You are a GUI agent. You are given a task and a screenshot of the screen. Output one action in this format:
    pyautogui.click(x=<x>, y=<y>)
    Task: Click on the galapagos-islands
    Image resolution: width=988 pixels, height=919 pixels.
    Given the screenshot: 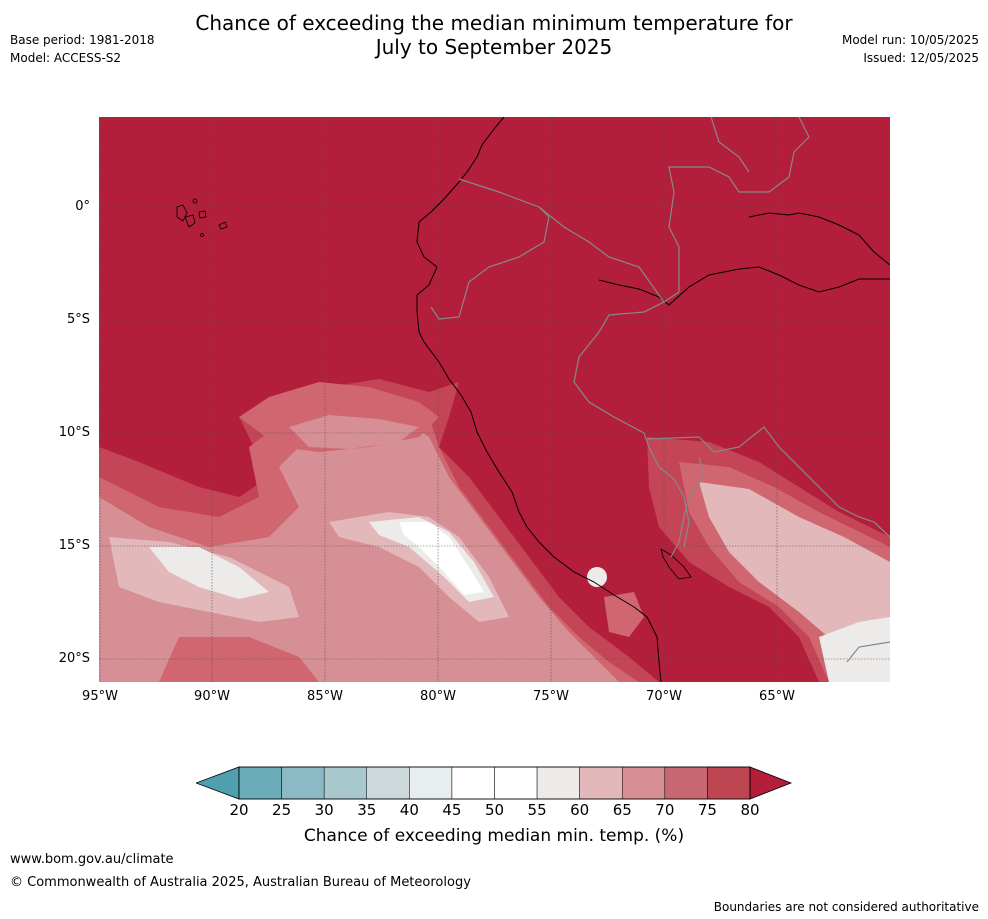 What is the action you would take?
    pyautogui.click(x=202, y=217)
    